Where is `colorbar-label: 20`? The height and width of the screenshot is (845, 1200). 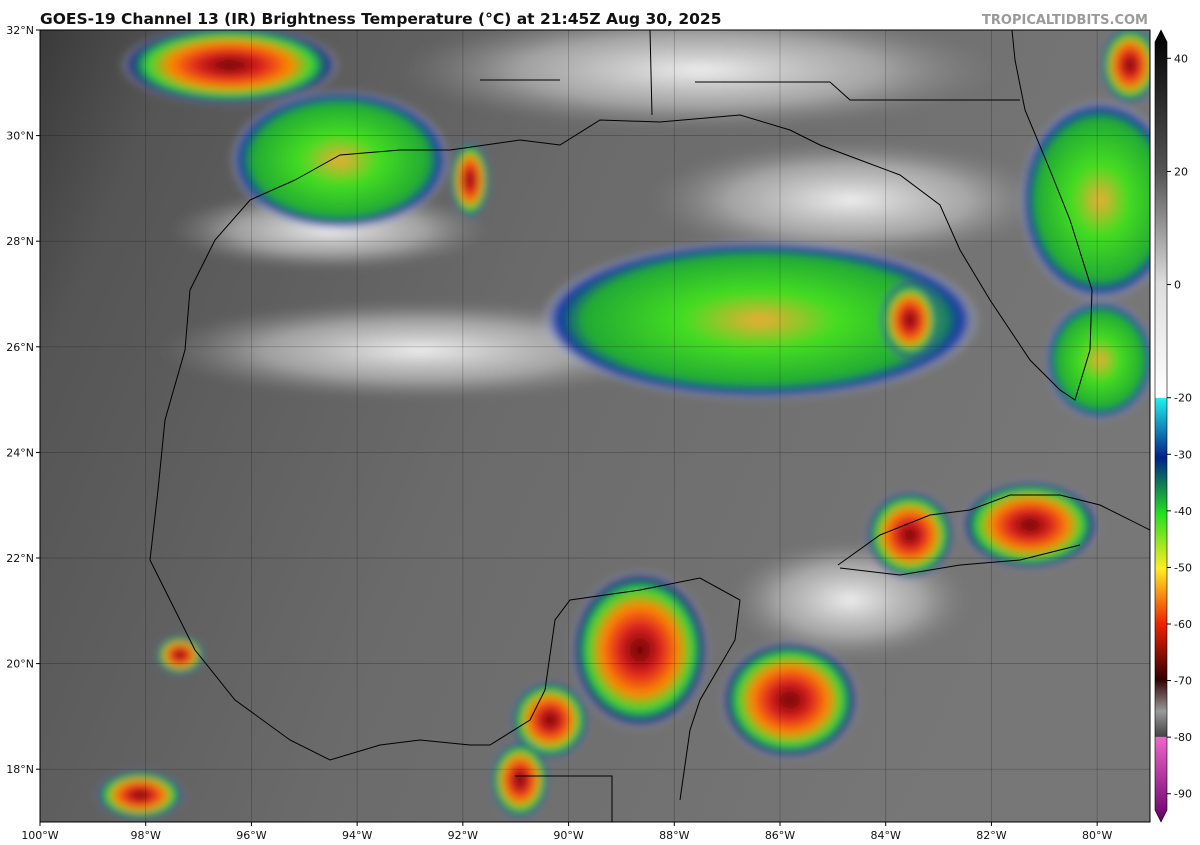
colorbar-label: 20 is located at coordinates (1181, 171).